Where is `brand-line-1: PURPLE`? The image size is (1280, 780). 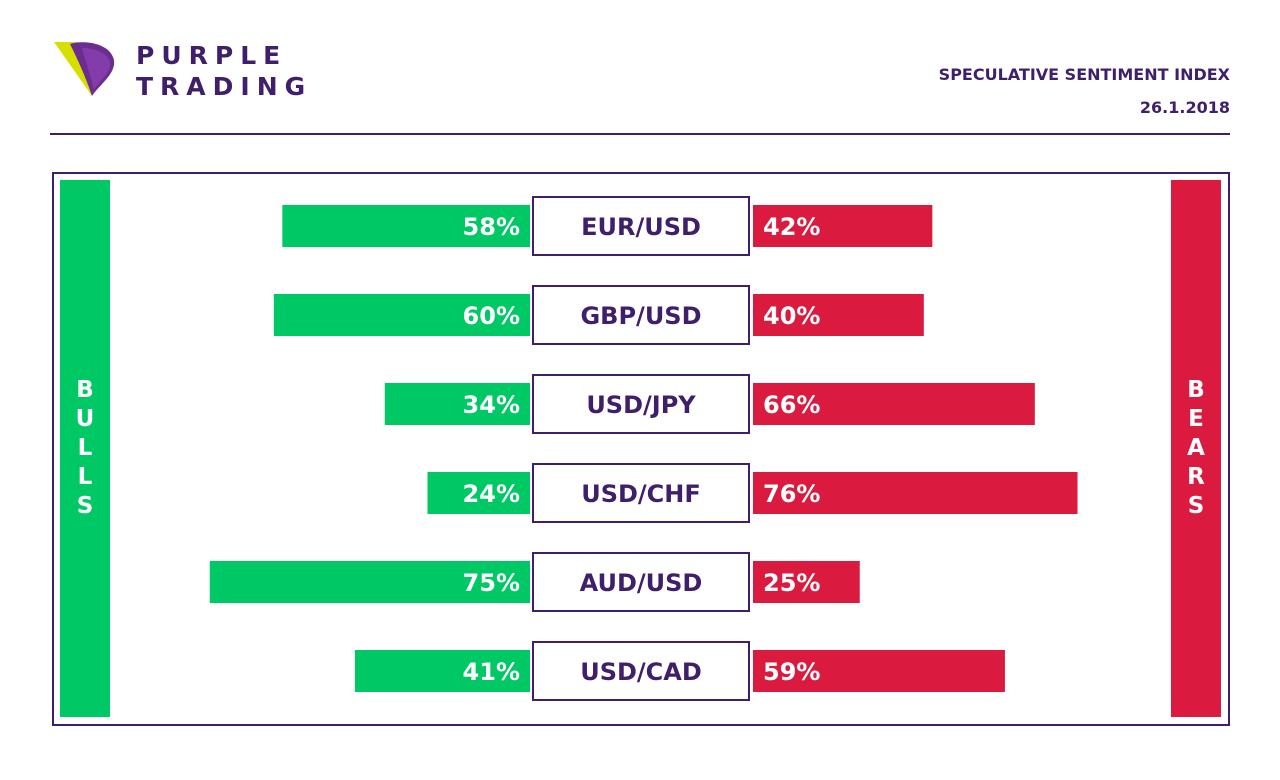
brand-line-1: PURPLE is located at coordinates (212, 55).